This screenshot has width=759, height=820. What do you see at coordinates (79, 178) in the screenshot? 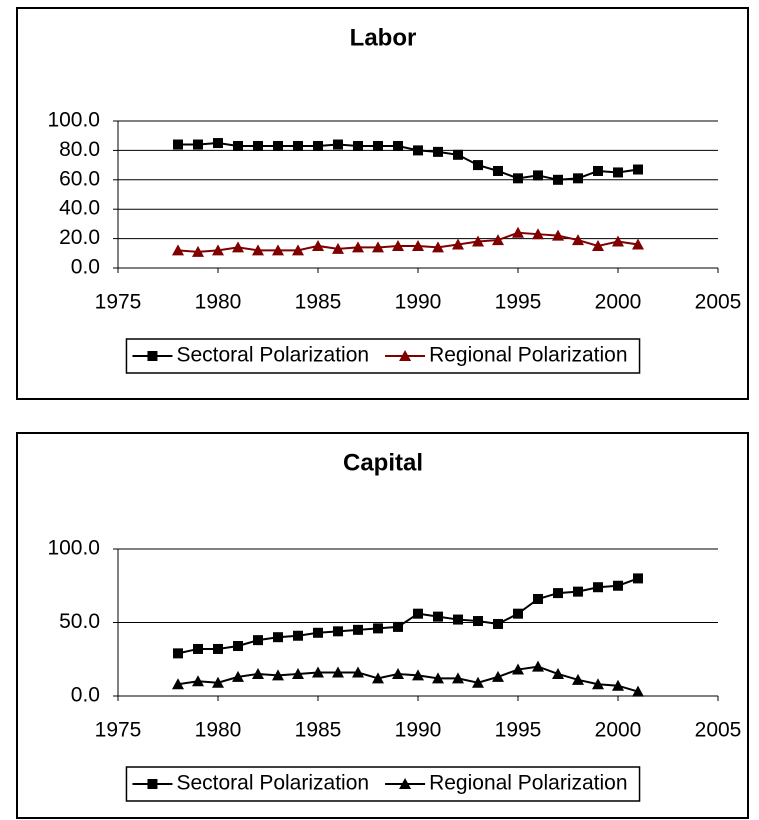
I see `y-tick-label: 60.0` at bounding box center [79, 178].